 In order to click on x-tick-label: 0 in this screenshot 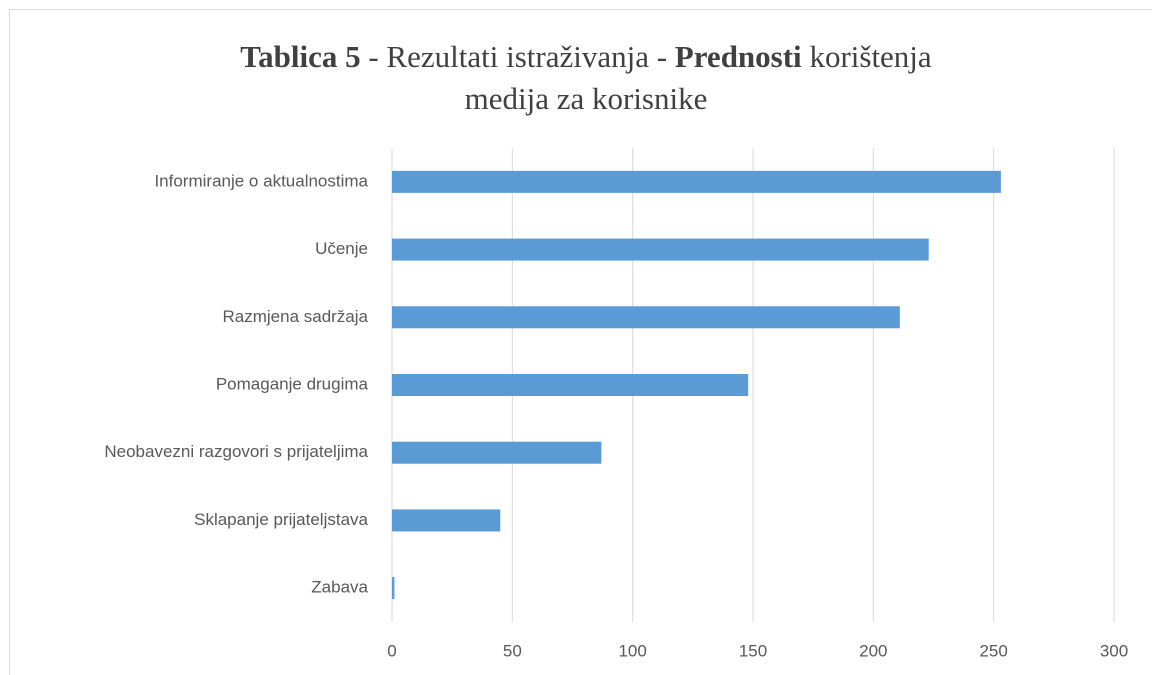, I will do `click(391, 650)`.